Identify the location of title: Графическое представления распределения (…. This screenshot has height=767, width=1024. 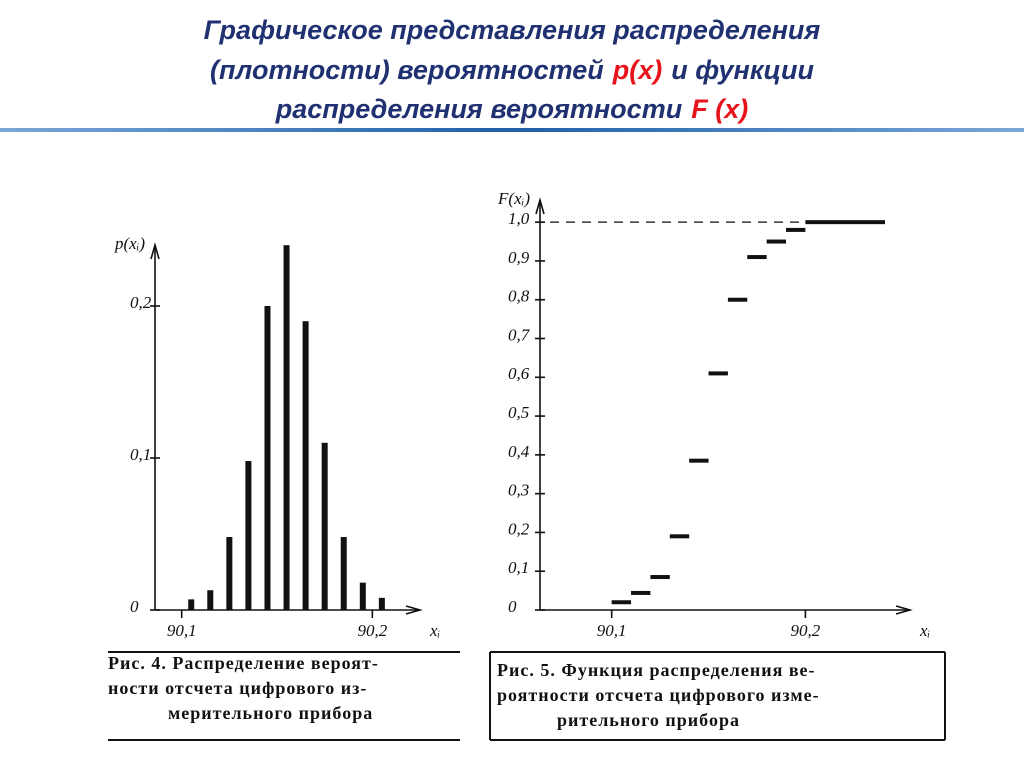
(512, 69).